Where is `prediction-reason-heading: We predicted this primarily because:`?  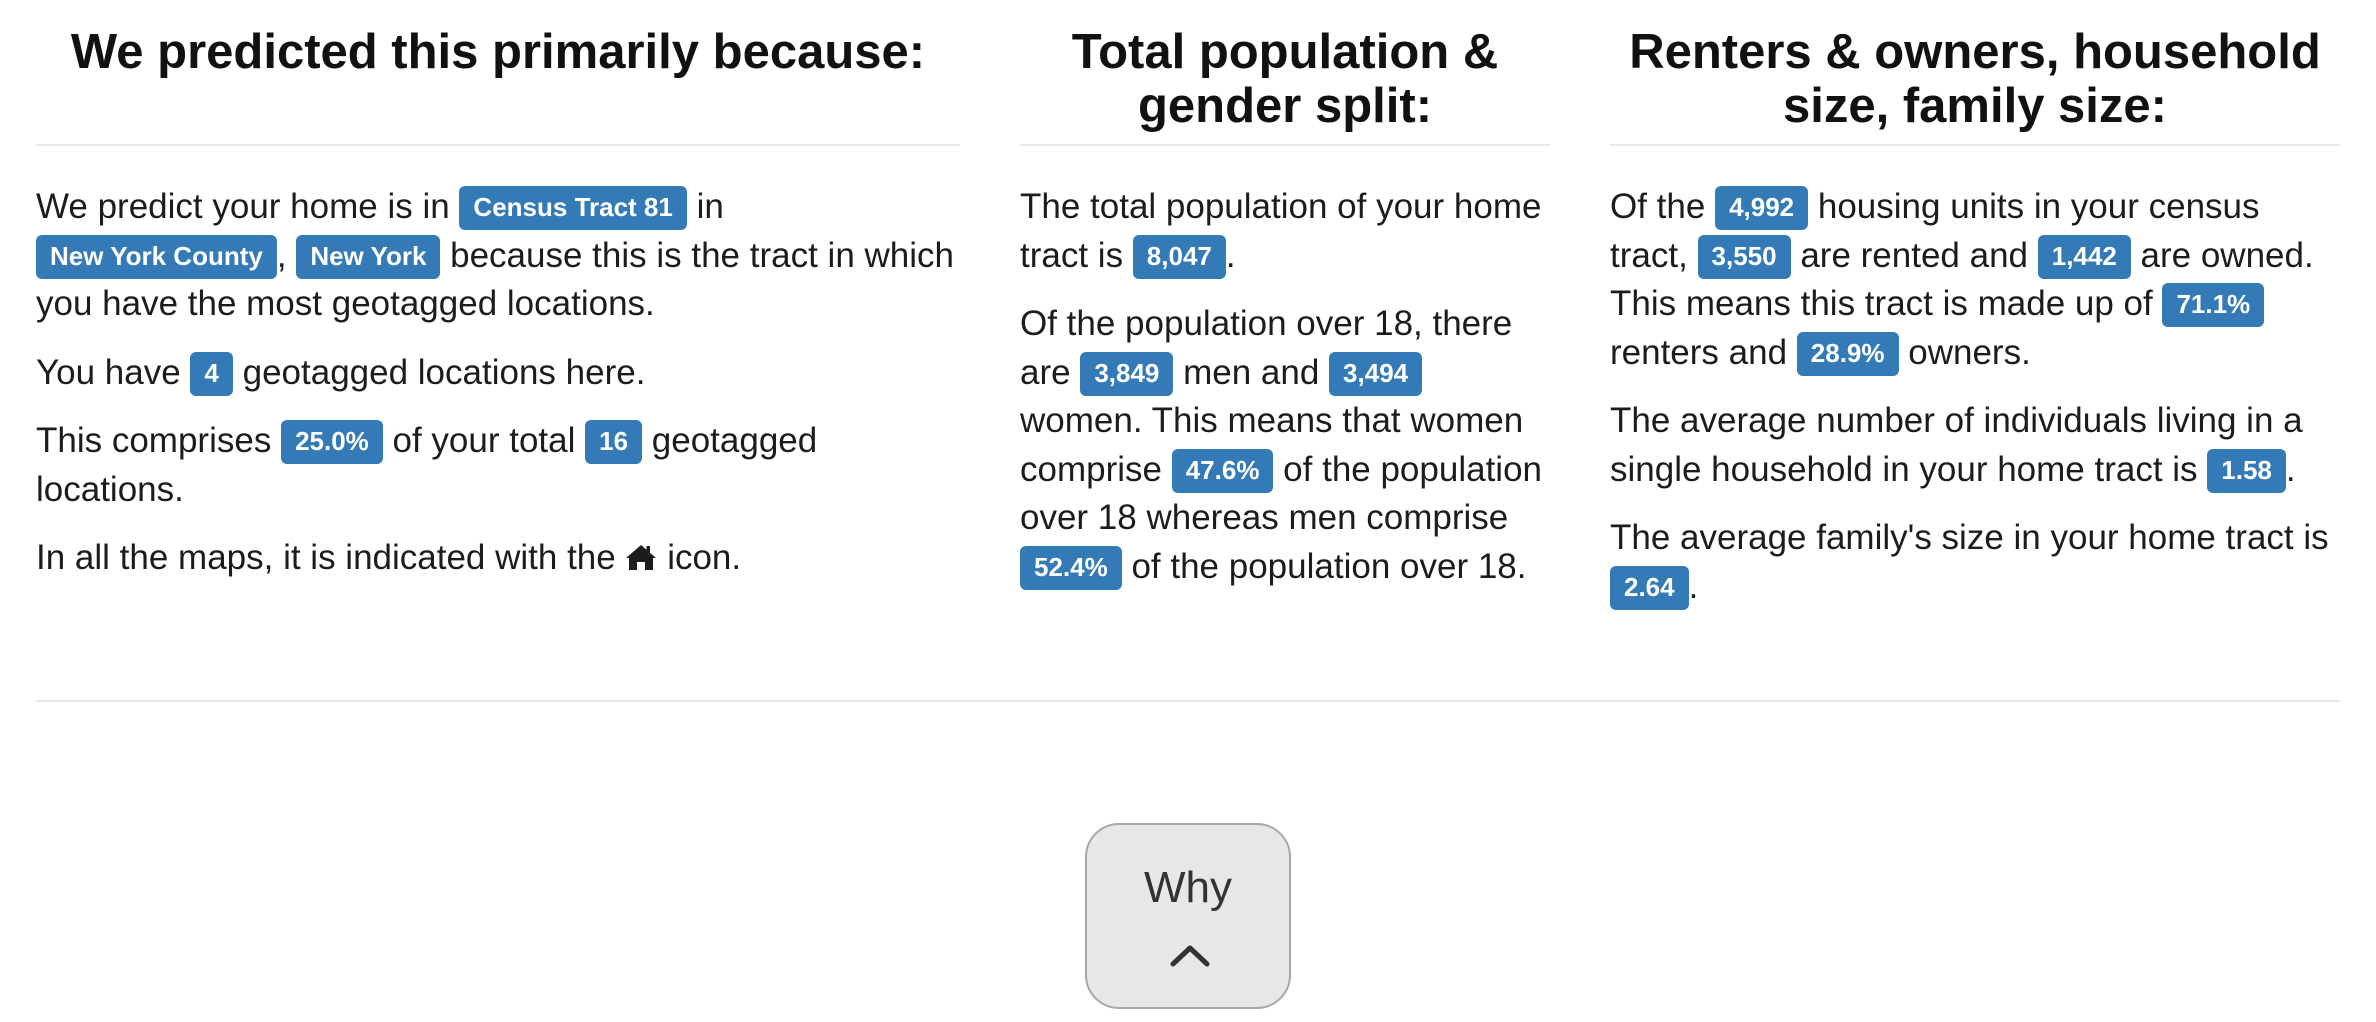
prediction-reason-heading: We predicted this primarily because: is located at coordinates (498, 73).